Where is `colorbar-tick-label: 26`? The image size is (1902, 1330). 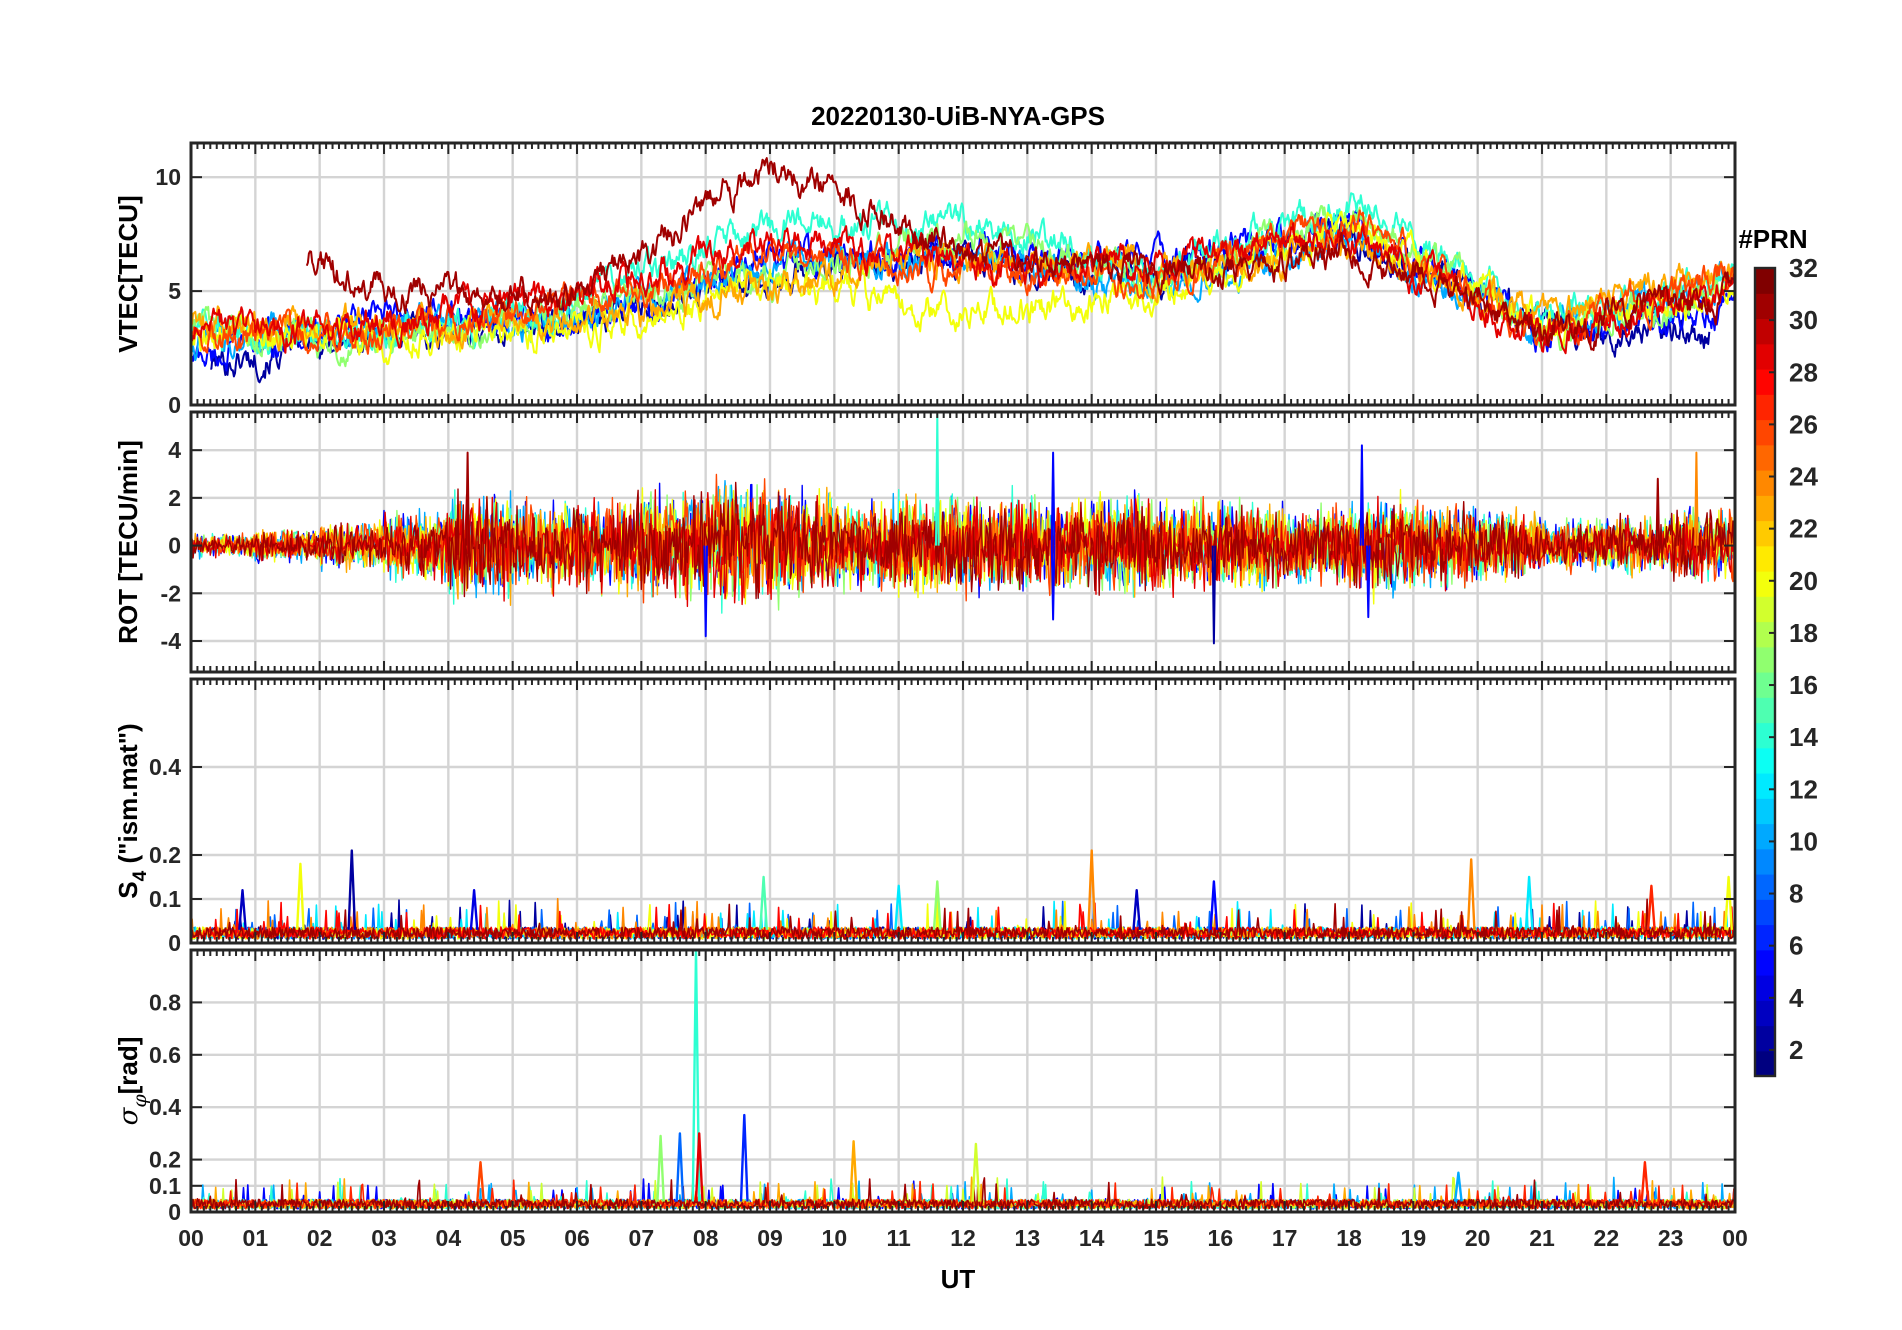 colorbar-tick-label: 26 is located at coordinates (1803, 424).